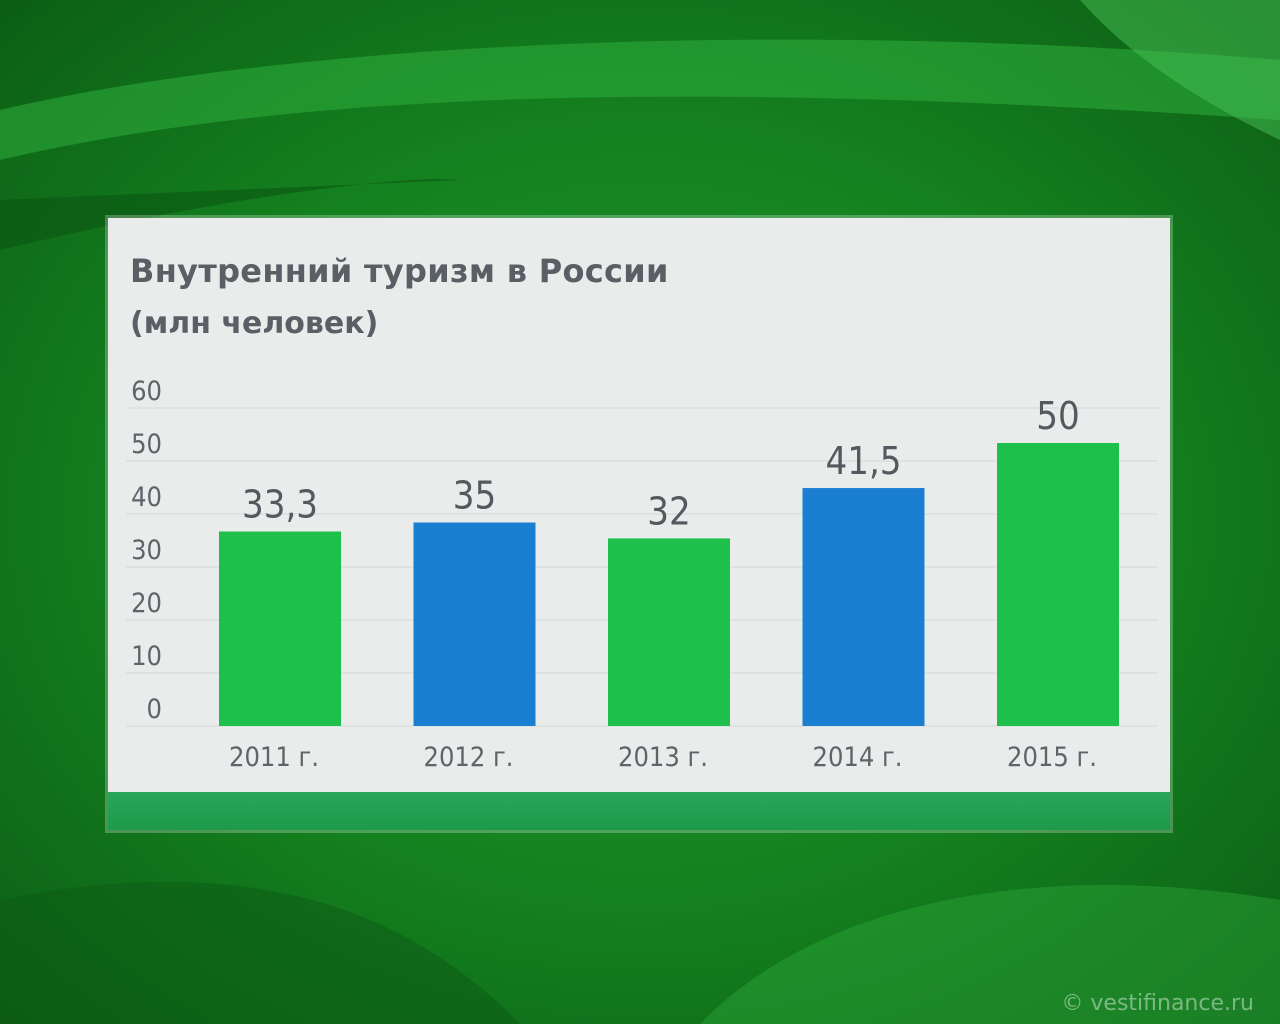 This screenshot has width=1280, height=1024. I want to click on x-tick-label: 2013 г., so click(663, 757).